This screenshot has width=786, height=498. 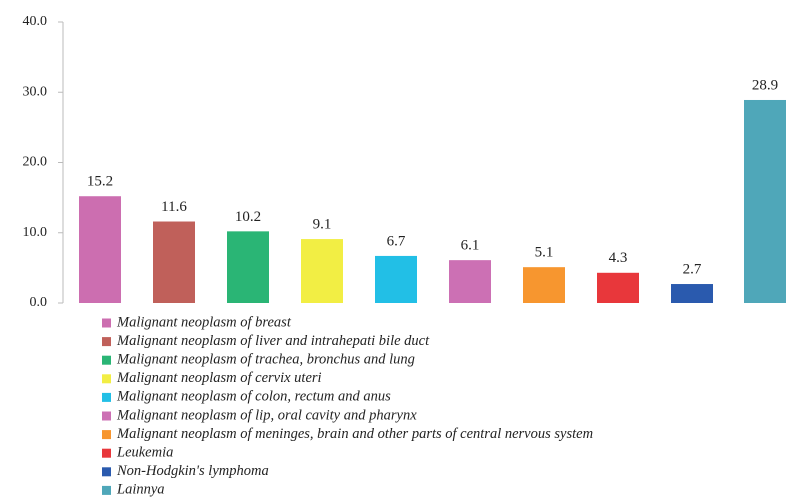 What do you see at coordinates (192, 471) in the screenshot?
I see `legend-label: Non-Hodgkin's lymphoma` at bounding box center [192, 471].